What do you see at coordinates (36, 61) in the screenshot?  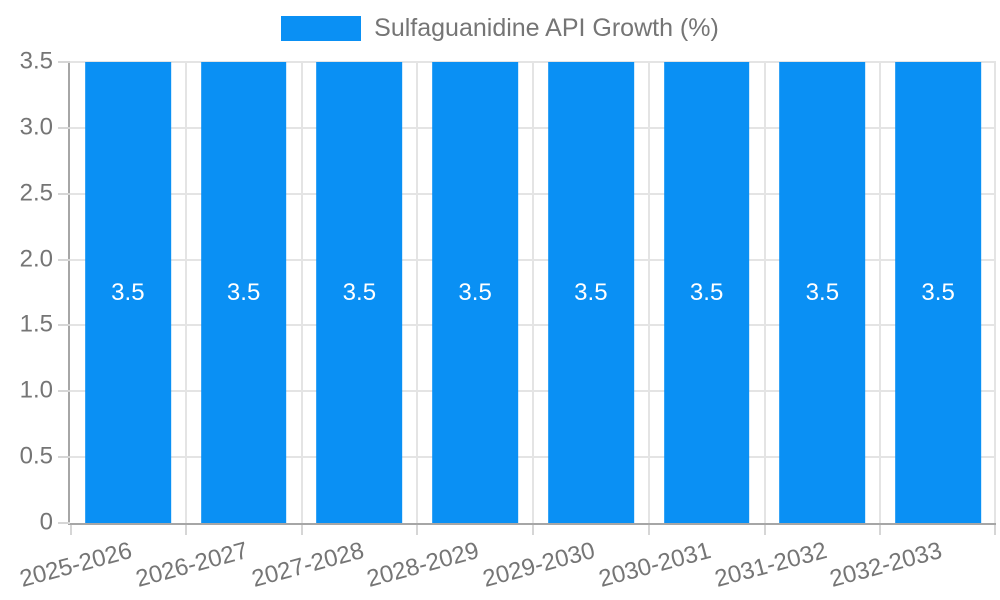 I see `y-tick-label: 3.5` at bounding box center [36, 61].